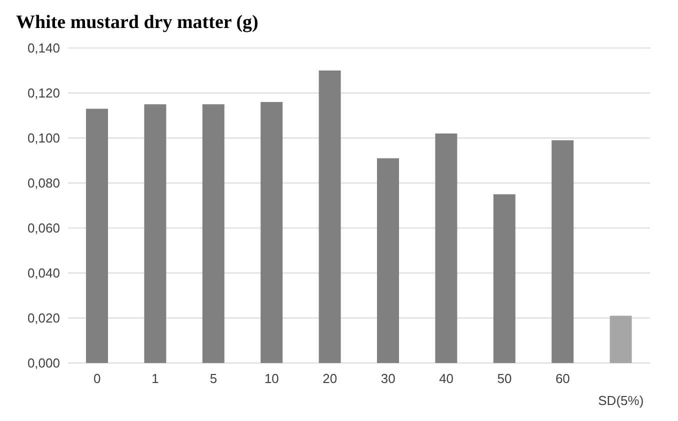  I want to click on y-tick-label: 0,100, so click(43, 138).